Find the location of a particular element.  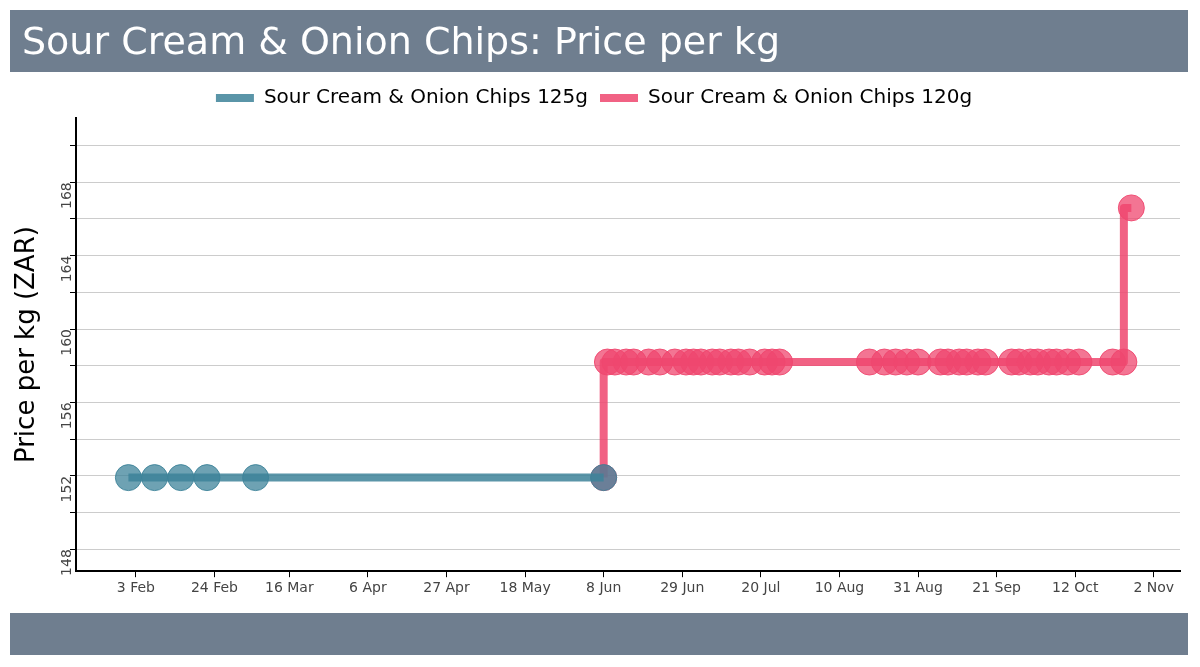

x-tick-label: 6 Apr is located at coordinates (368, 587).